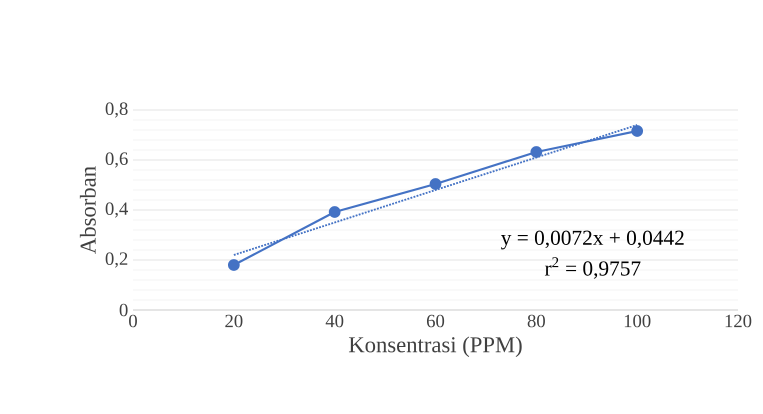 The height and width of the screenshot is (414, 763). What do you see at coordinates (592, 268) in the screenshot?
I see `annotation: r$^{2}$ = 0,9757` at bounding box center [592, 268].